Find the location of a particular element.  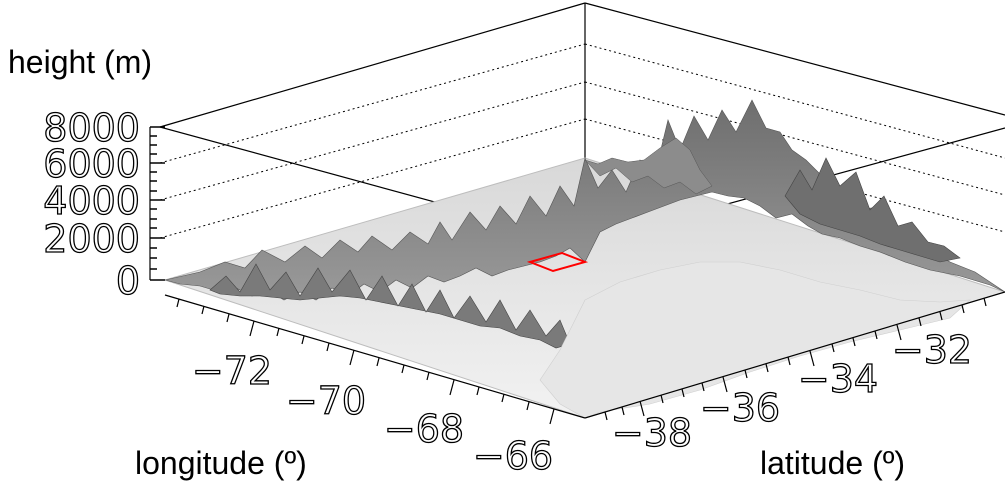

z-tick-label: 2000 is located at coordinates (91, 239).